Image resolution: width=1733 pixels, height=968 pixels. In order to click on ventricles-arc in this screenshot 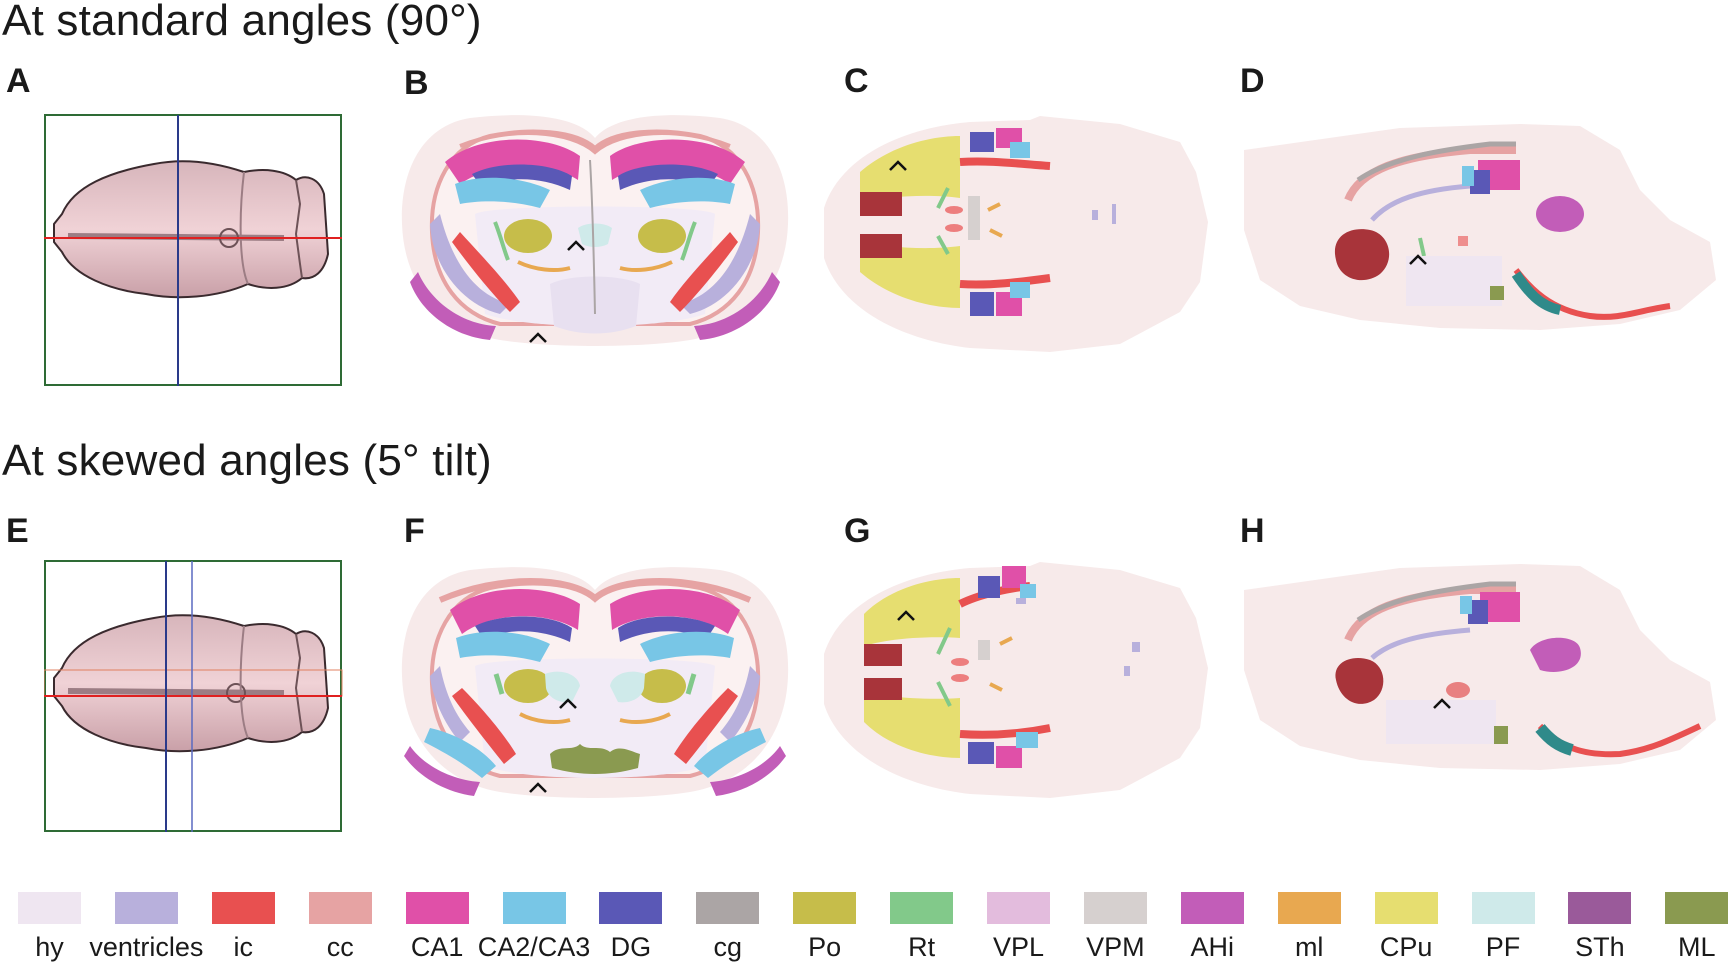, I will do `click(1420, 643)`.